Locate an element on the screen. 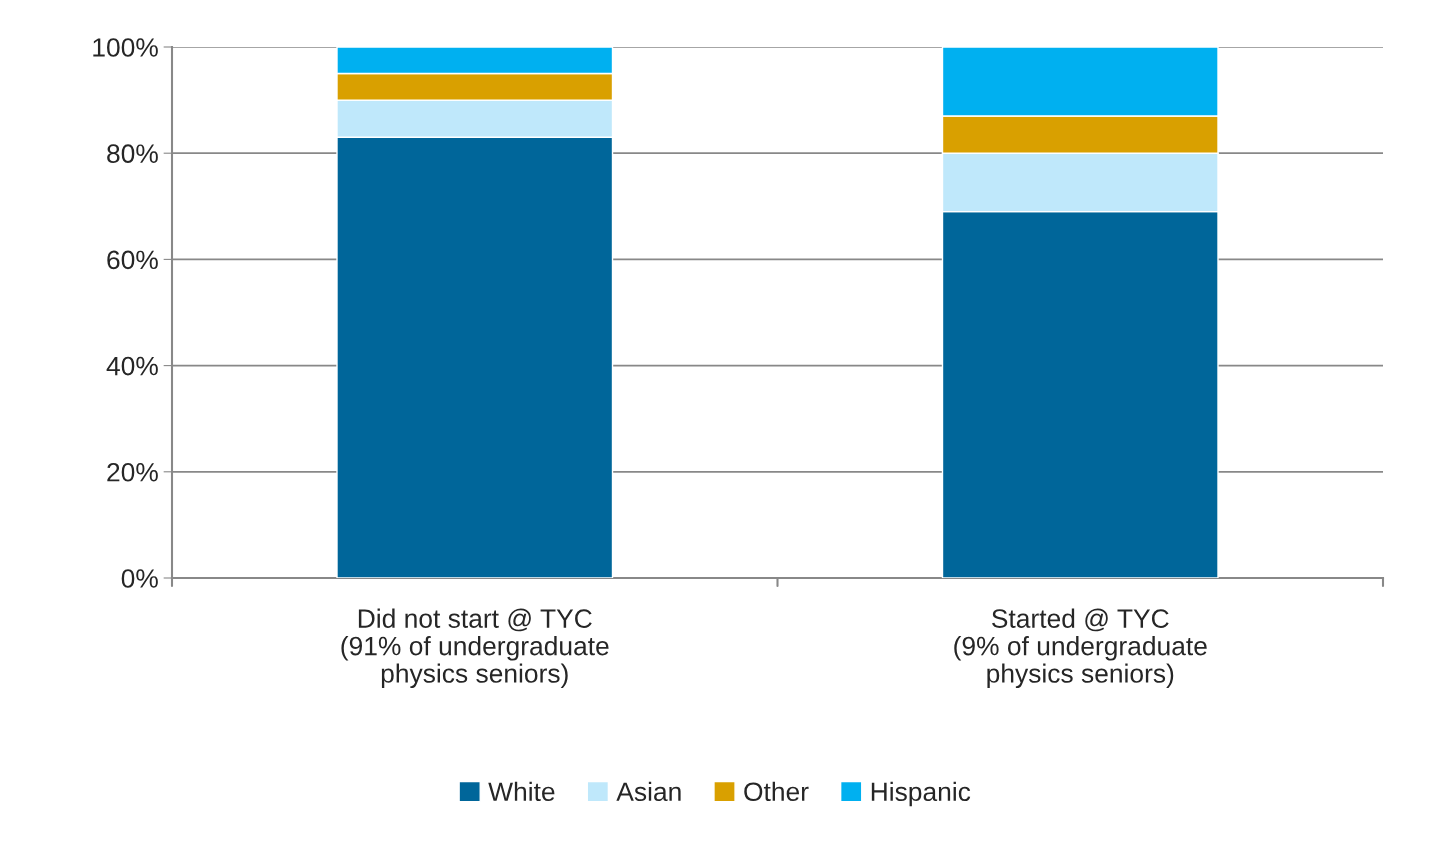  y-tick-label: 60% is located at coordinates (132, 260).